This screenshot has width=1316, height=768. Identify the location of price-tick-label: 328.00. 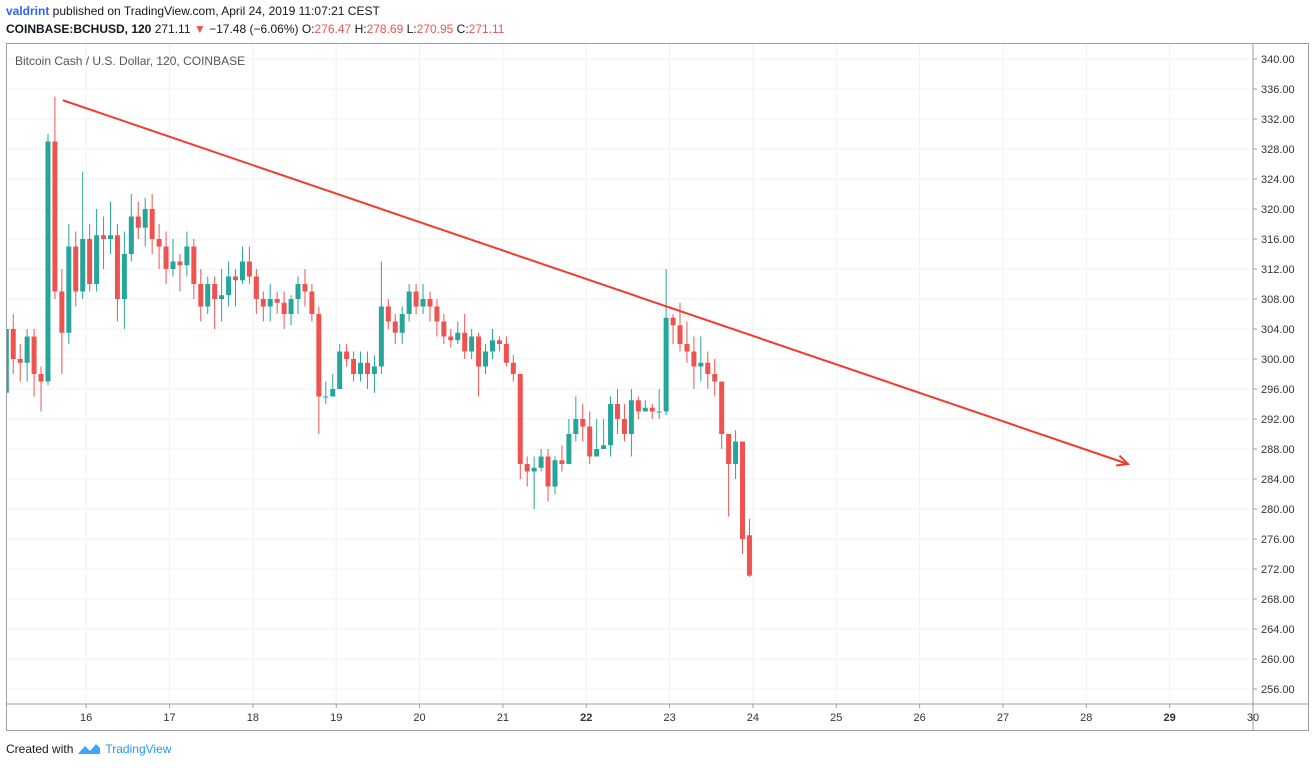
(1278, 150).